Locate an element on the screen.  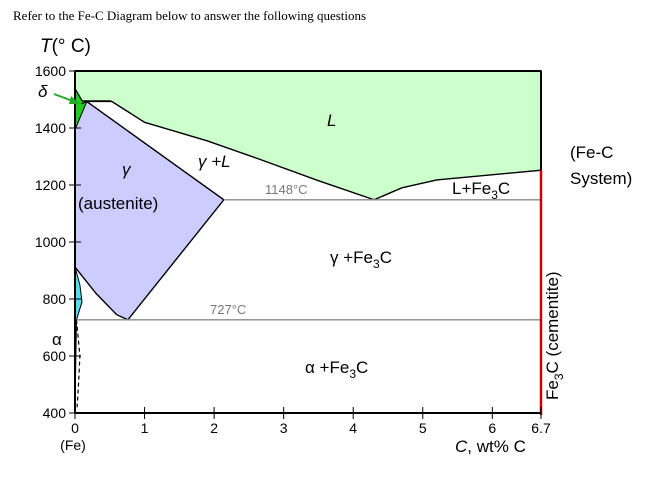
alpha-fe3c-label: α +Fe3C is located at coordinates (336, 369).